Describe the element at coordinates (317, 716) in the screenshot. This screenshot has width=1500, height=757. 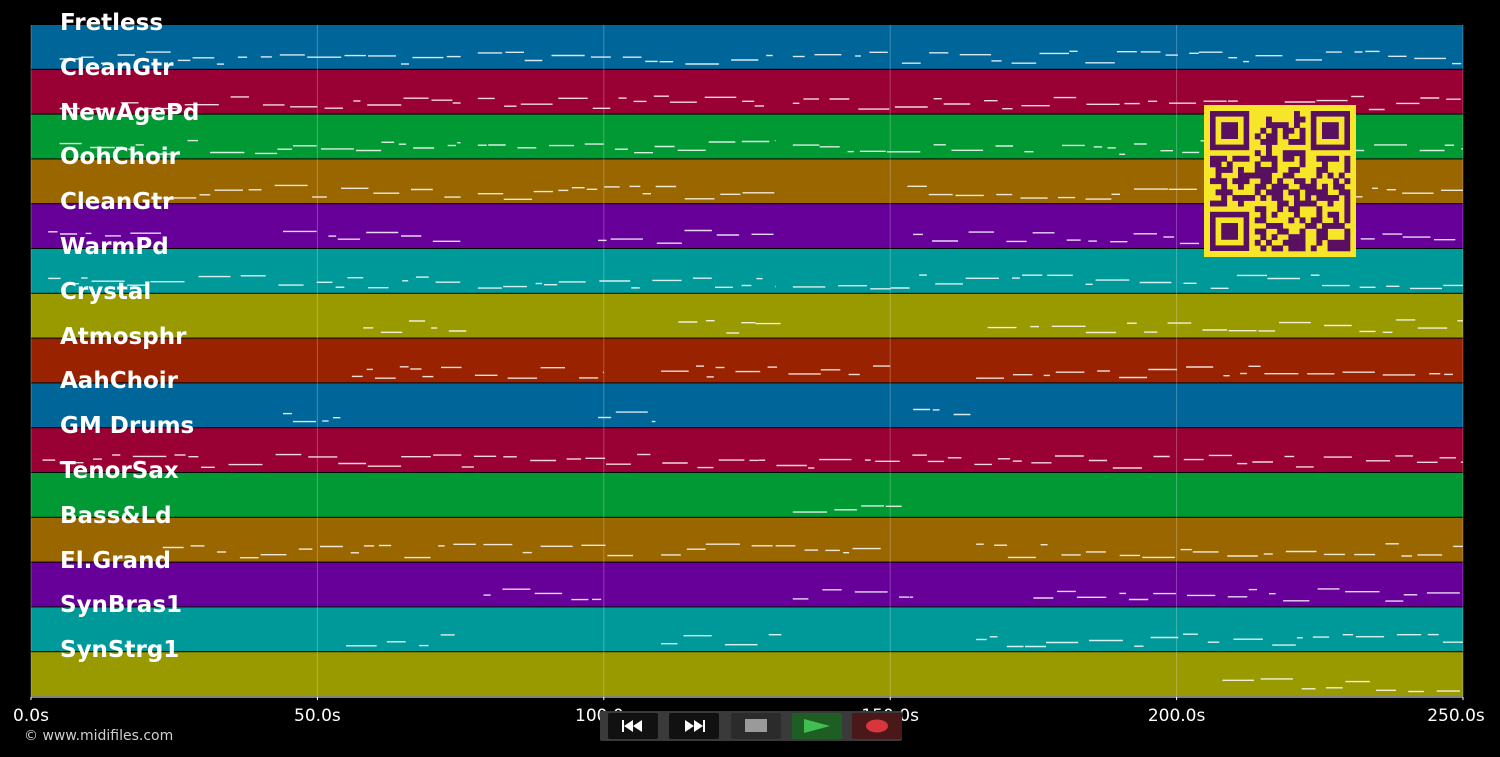
I see `axis-tick-label: 50.0s` at that location.